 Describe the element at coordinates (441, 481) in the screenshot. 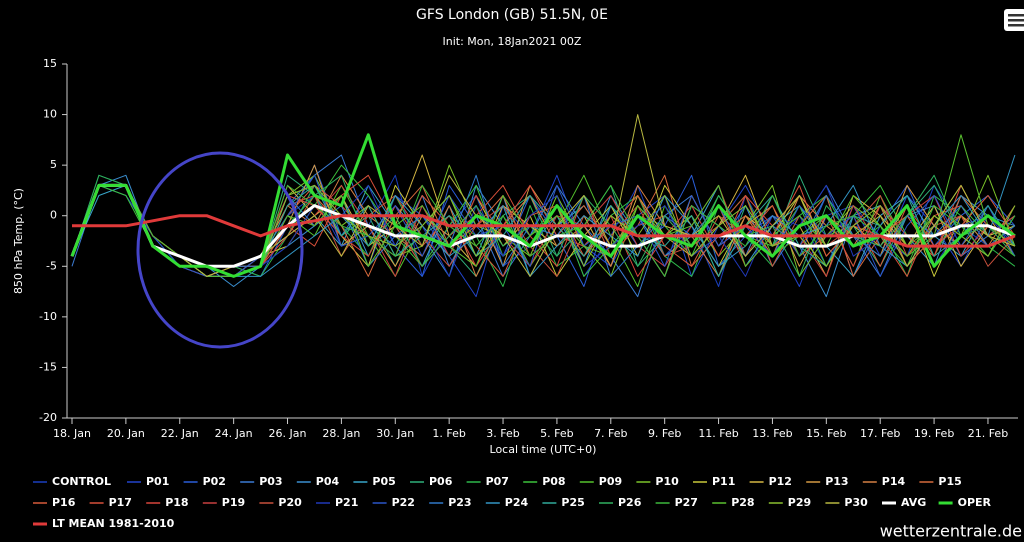

I see `legend-label: P06` at that location.